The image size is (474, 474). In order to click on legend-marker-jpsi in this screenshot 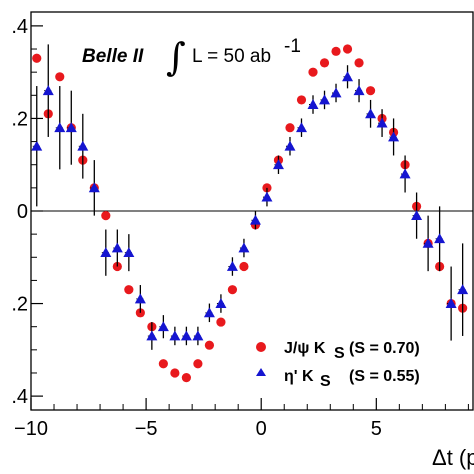, I will do `click(261, 347)`.